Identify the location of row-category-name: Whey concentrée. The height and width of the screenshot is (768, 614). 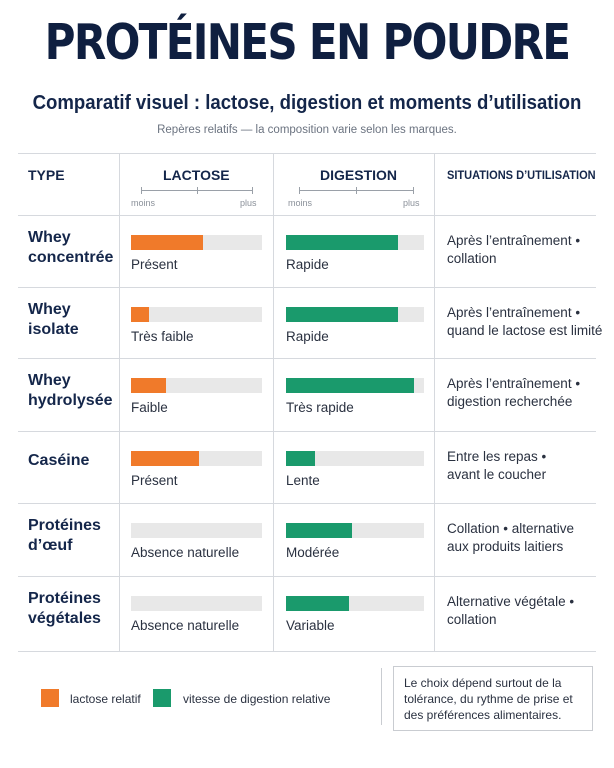
(70, 248).